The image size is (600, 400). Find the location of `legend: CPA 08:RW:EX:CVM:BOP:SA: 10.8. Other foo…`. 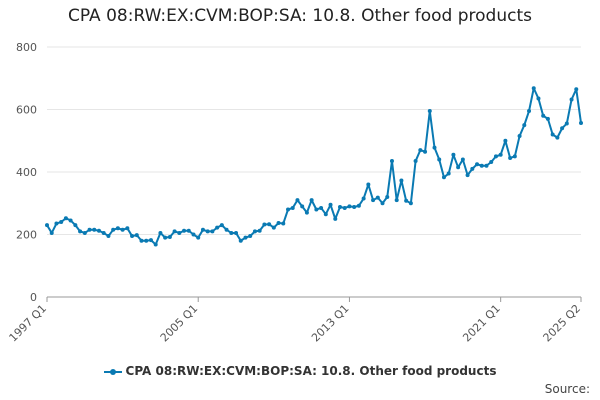

legend: CPA 08:RW:EX:CVM:BOP:SA: 10.8. Other foo… is located at coordinates (300, 371).